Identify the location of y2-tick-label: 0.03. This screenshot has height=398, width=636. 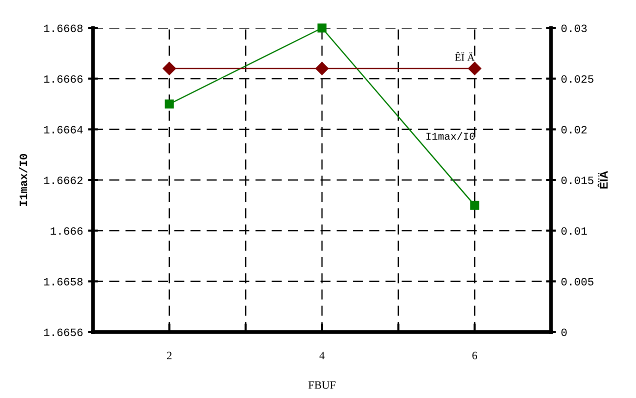
(574, 28).